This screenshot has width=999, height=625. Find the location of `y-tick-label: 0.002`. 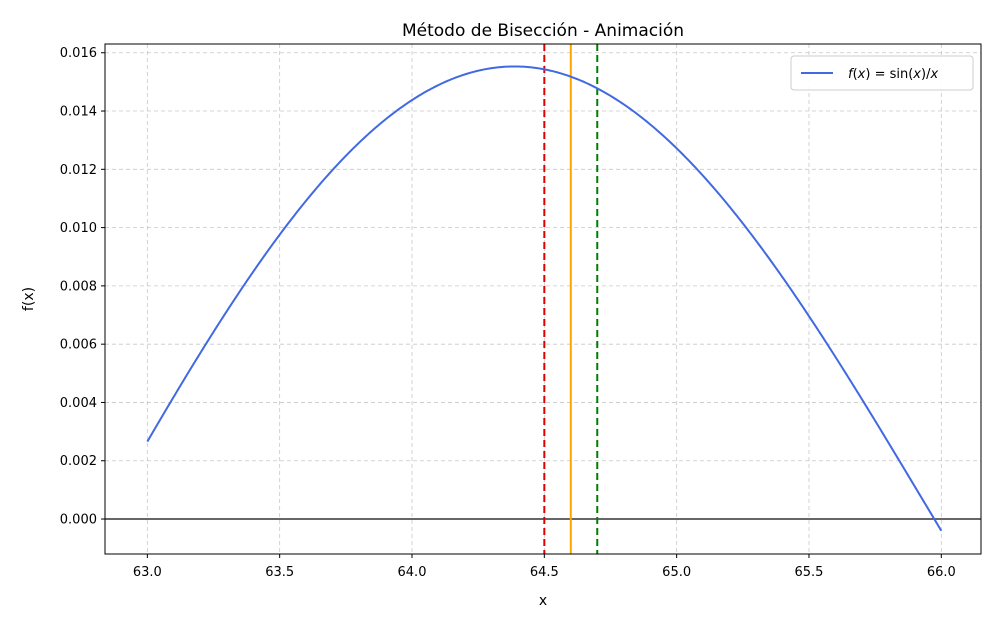

y-tick-label: 0.002 is located at coordinates (78, 461).